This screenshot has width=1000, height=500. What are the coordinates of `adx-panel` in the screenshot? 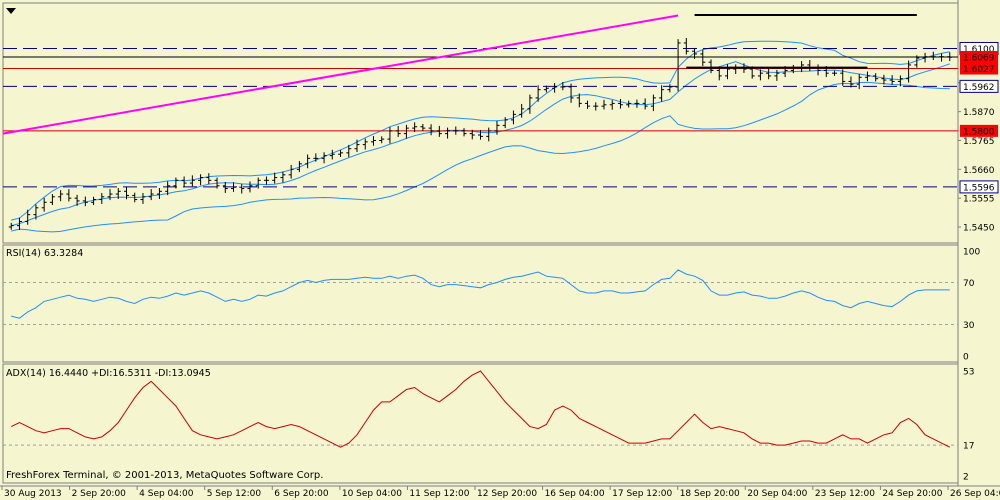 It's located at (480, 409).